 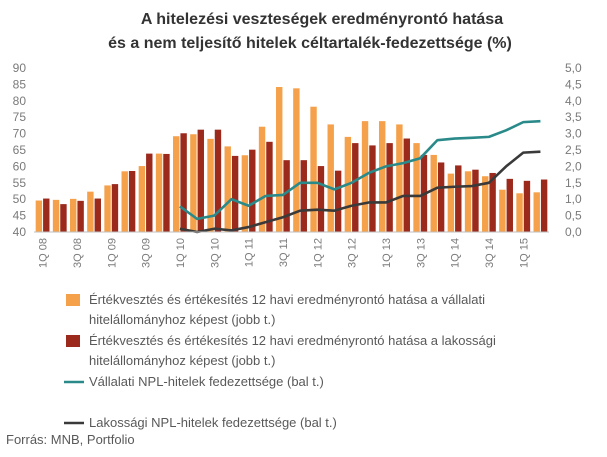 I want to click on right-tick-label: 2,5, so click(x=573, y=150).